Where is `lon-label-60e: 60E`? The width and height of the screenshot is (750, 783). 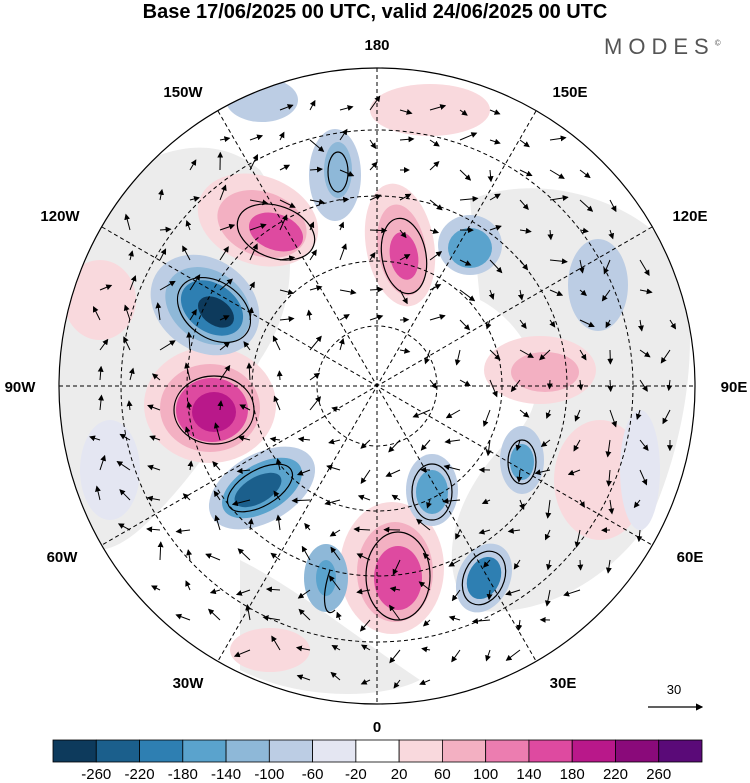
lon-label-60e: 60E is located at coordinates (690, 557).